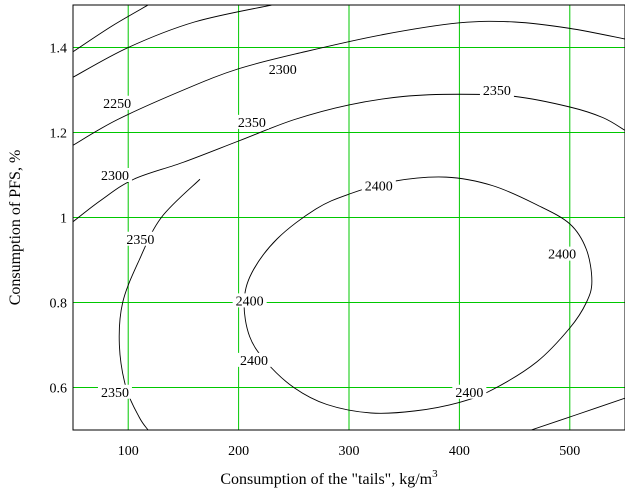  What do you see at coordinates (59, 304) in the screenshot?
I see `y-tick-label-0.8: 0.8` at bounding box center [59, 304].